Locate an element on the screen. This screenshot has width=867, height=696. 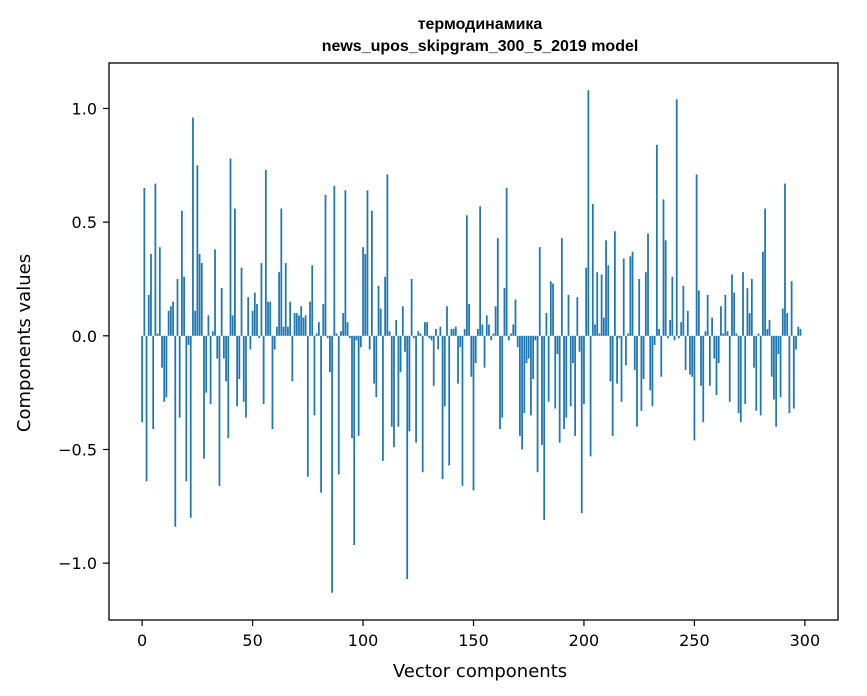
x-tick-label: 0 is located at coordinates (142, 640).